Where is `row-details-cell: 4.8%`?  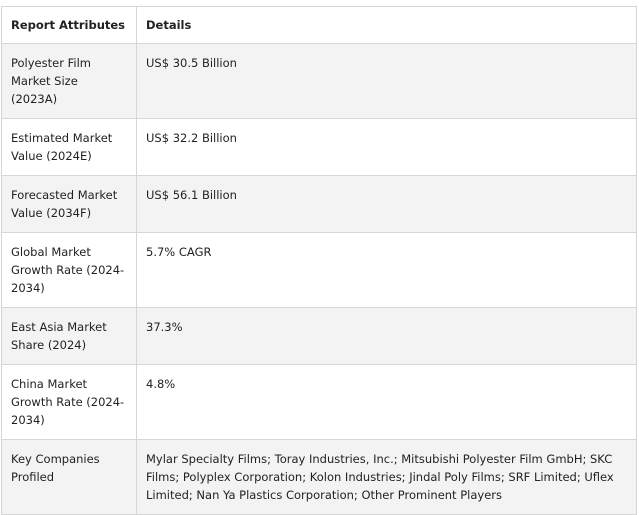 row-details-cell: 4.8% is located at coordinates (386, 402).